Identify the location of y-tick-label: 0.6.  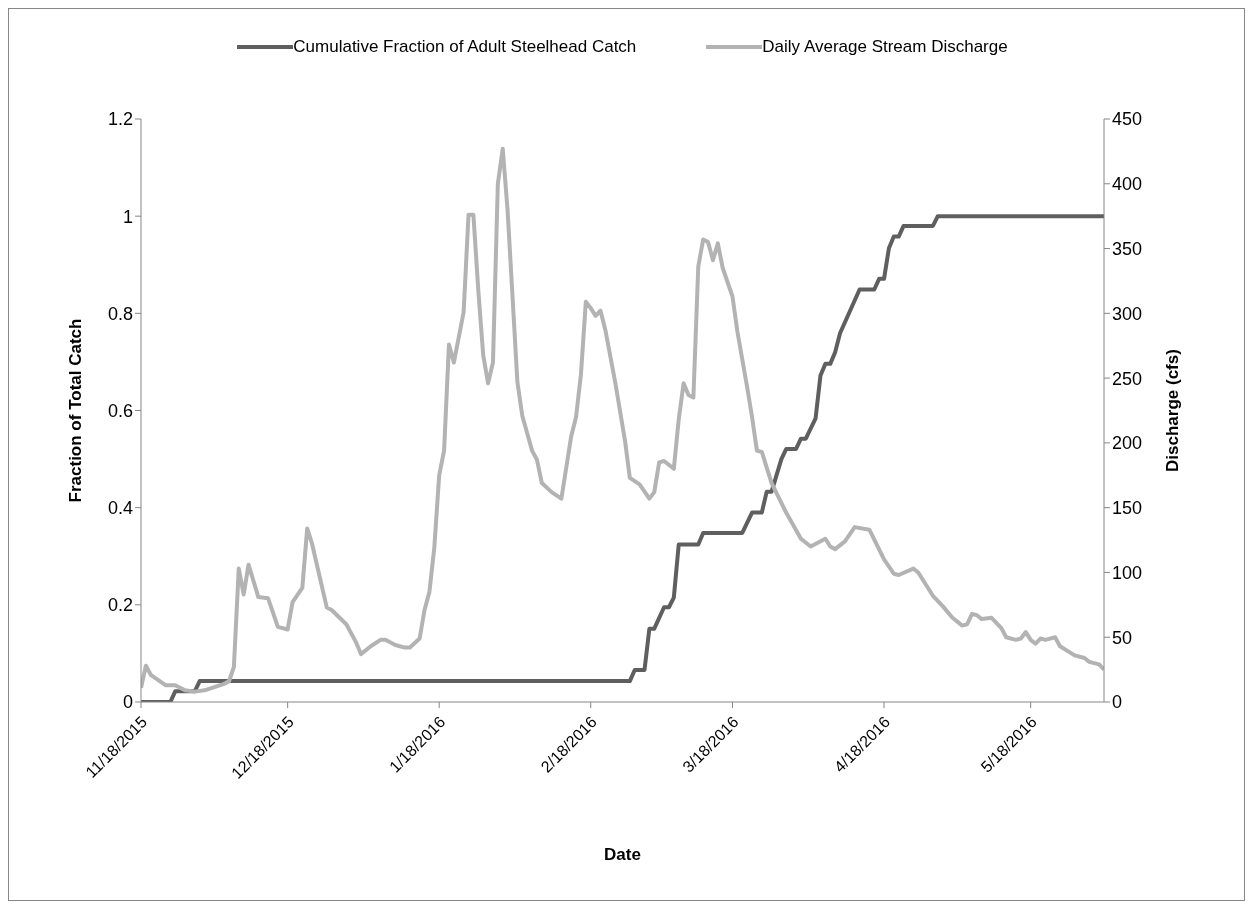
(120, 410).